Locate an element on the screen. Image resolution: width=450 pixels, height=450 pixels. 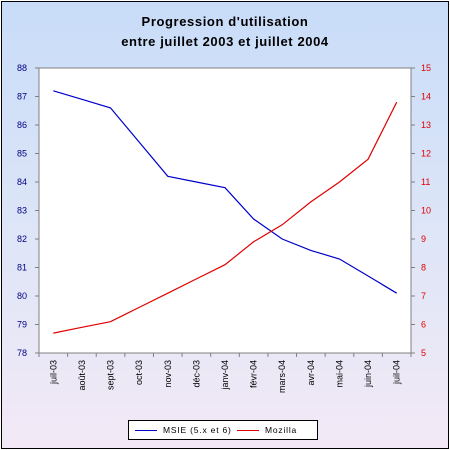
legend-swatch-msie is located at coordinates (146, 430).